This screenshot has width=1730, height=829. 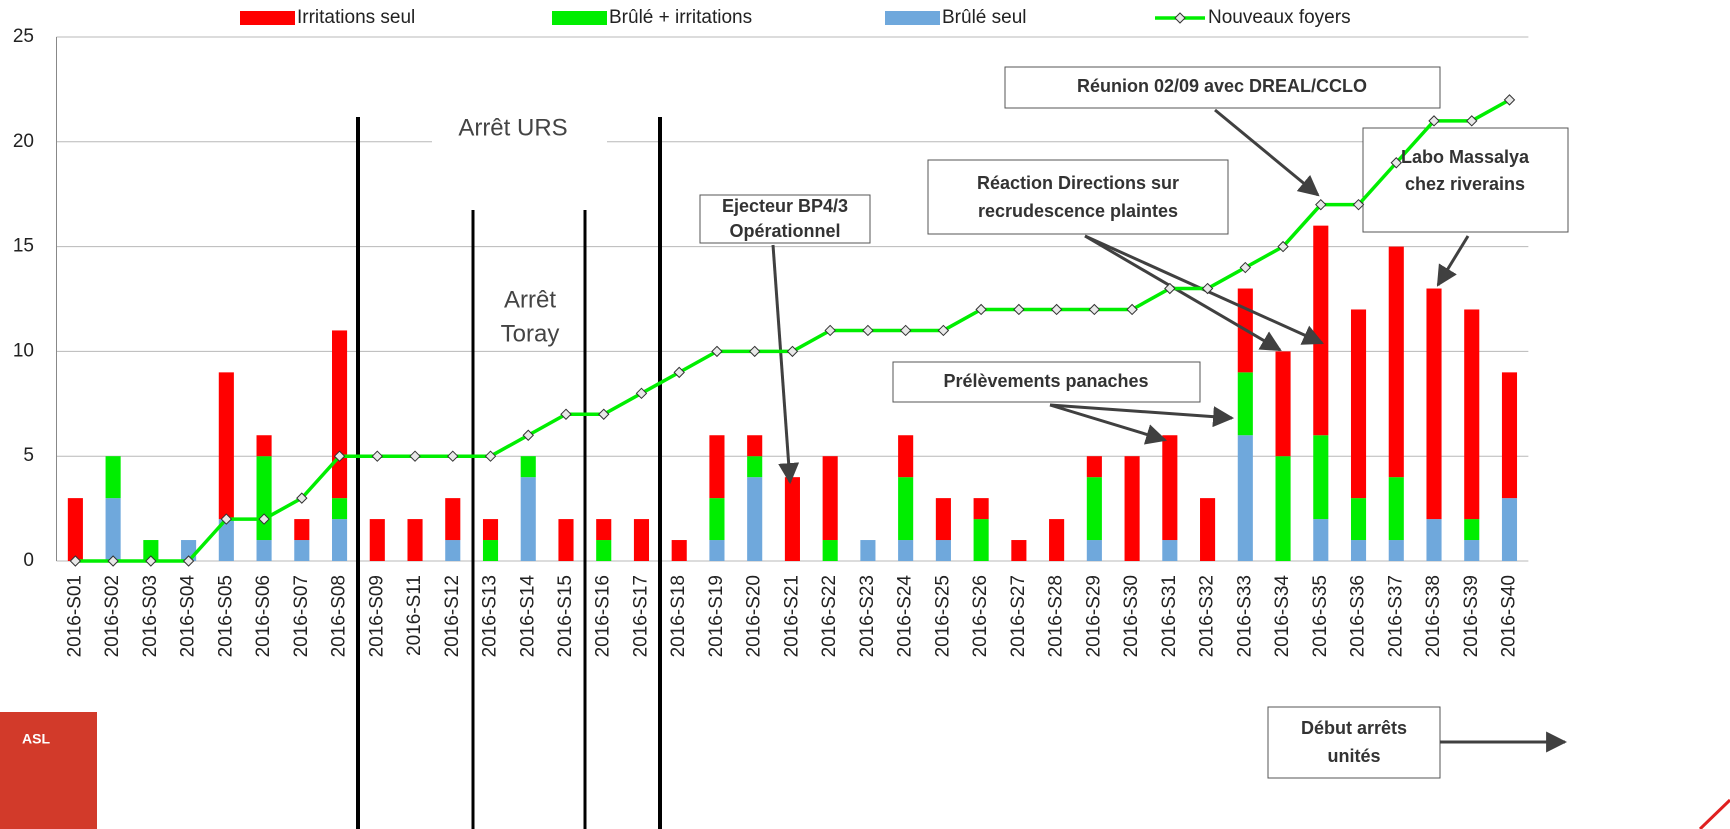 What do you see at coordinates (984, 17) in the screenshot?
I see `legend-label: Brûlé seul` at bounding box center [984, 17].